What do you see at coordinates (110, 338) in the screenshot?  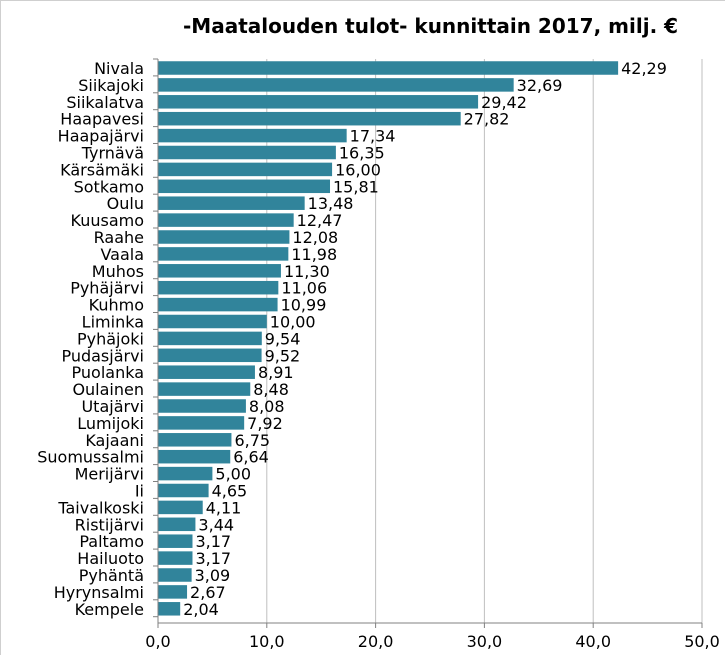 I see `category-label: Pyhäjoki` at bounding box center [110, 338].